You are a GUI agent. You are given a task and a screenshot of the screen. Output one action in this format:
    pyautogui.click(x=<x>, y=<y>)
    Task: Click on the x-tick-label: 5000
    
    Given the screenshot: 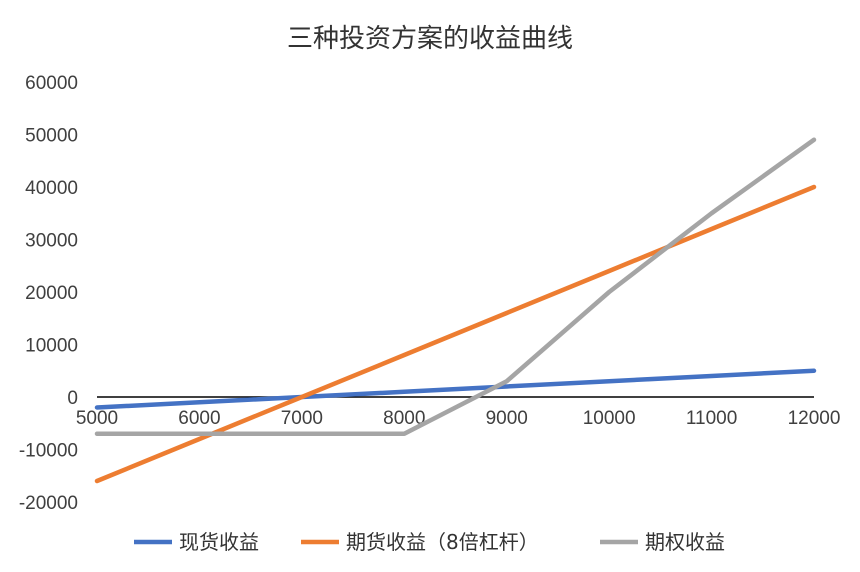 What is the action you would take?
    pyautogui.click(x=97, y=418)
    